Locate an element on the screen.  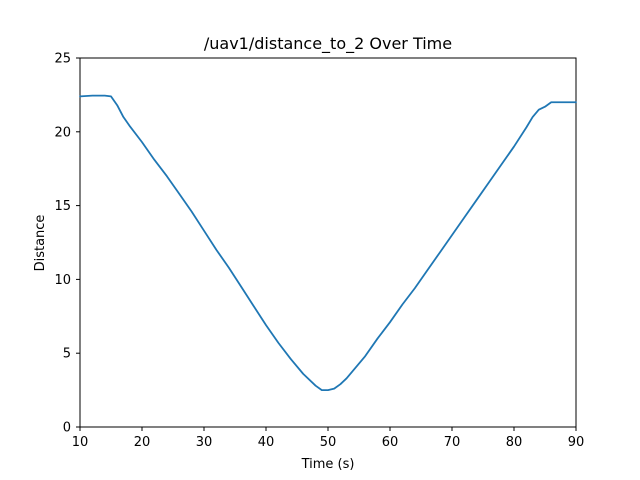
x-axis-label: Time (s) is located at coordinates (328, 464).